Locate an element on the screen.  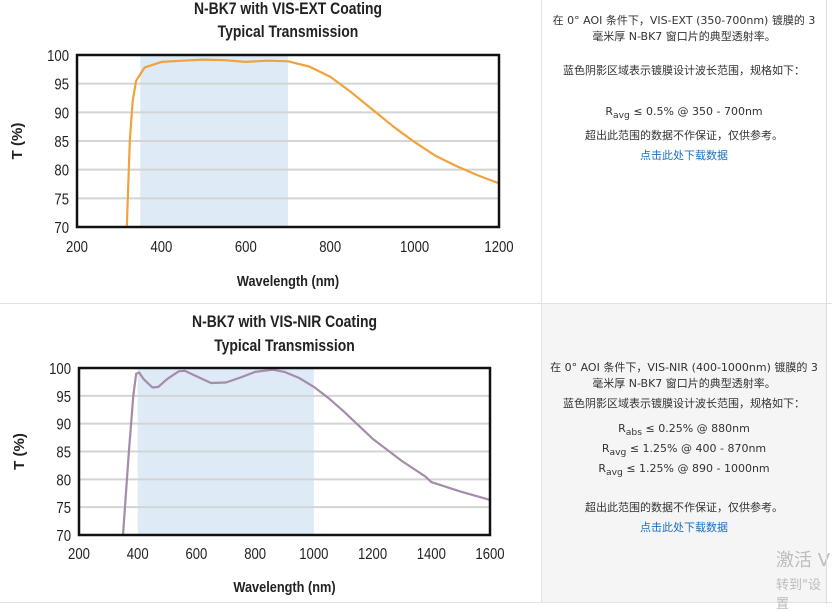
x-tick-label: 1400 is located at coordinates (431, 554).